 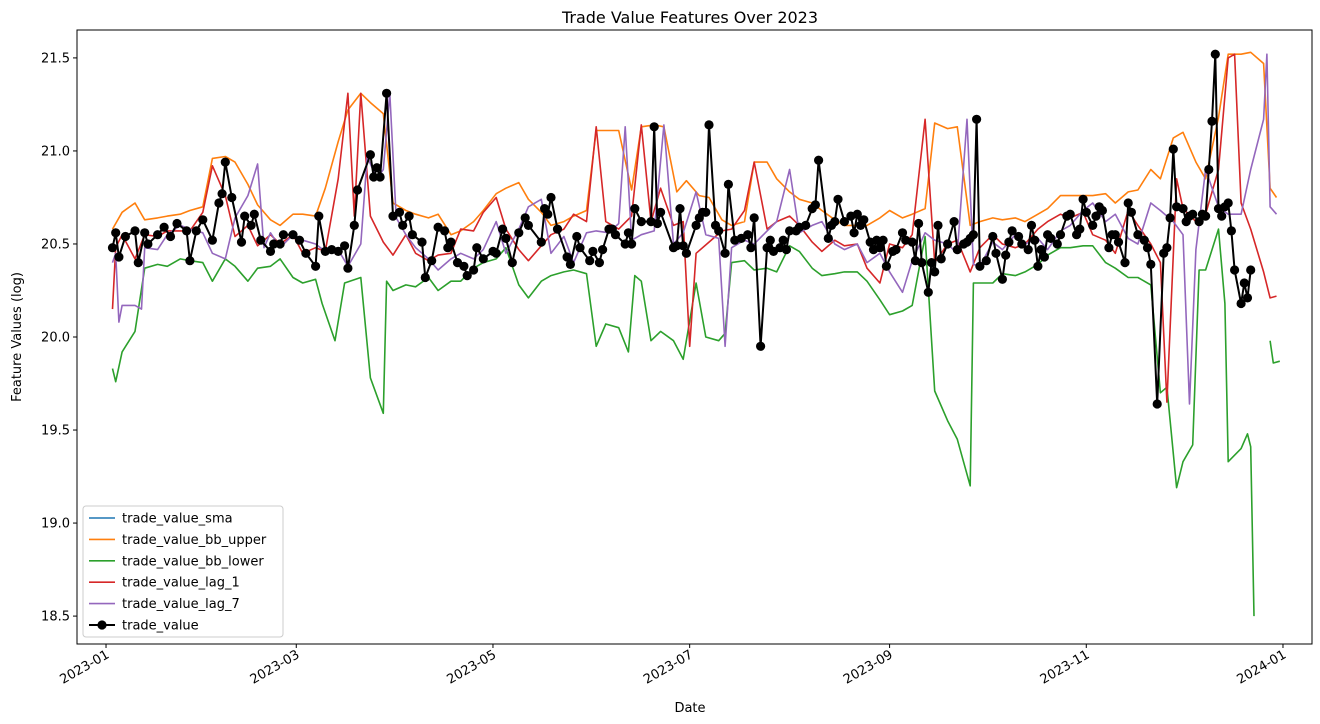 What do you see at coordinates (194, 540) in the screenshot?
I see `legend-label-trade-value-bb-upper: trade_value_bb_upper` at bounding box center [194, 540].